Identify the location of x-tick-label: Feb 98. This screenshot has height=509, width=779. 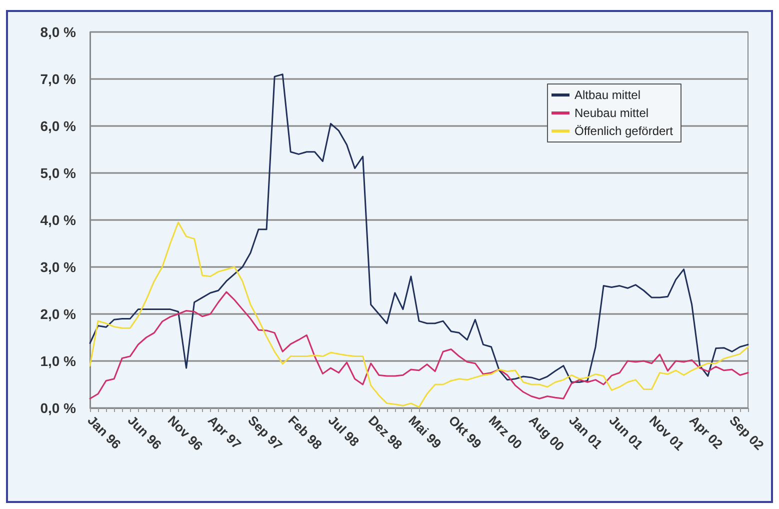
(305, 432).